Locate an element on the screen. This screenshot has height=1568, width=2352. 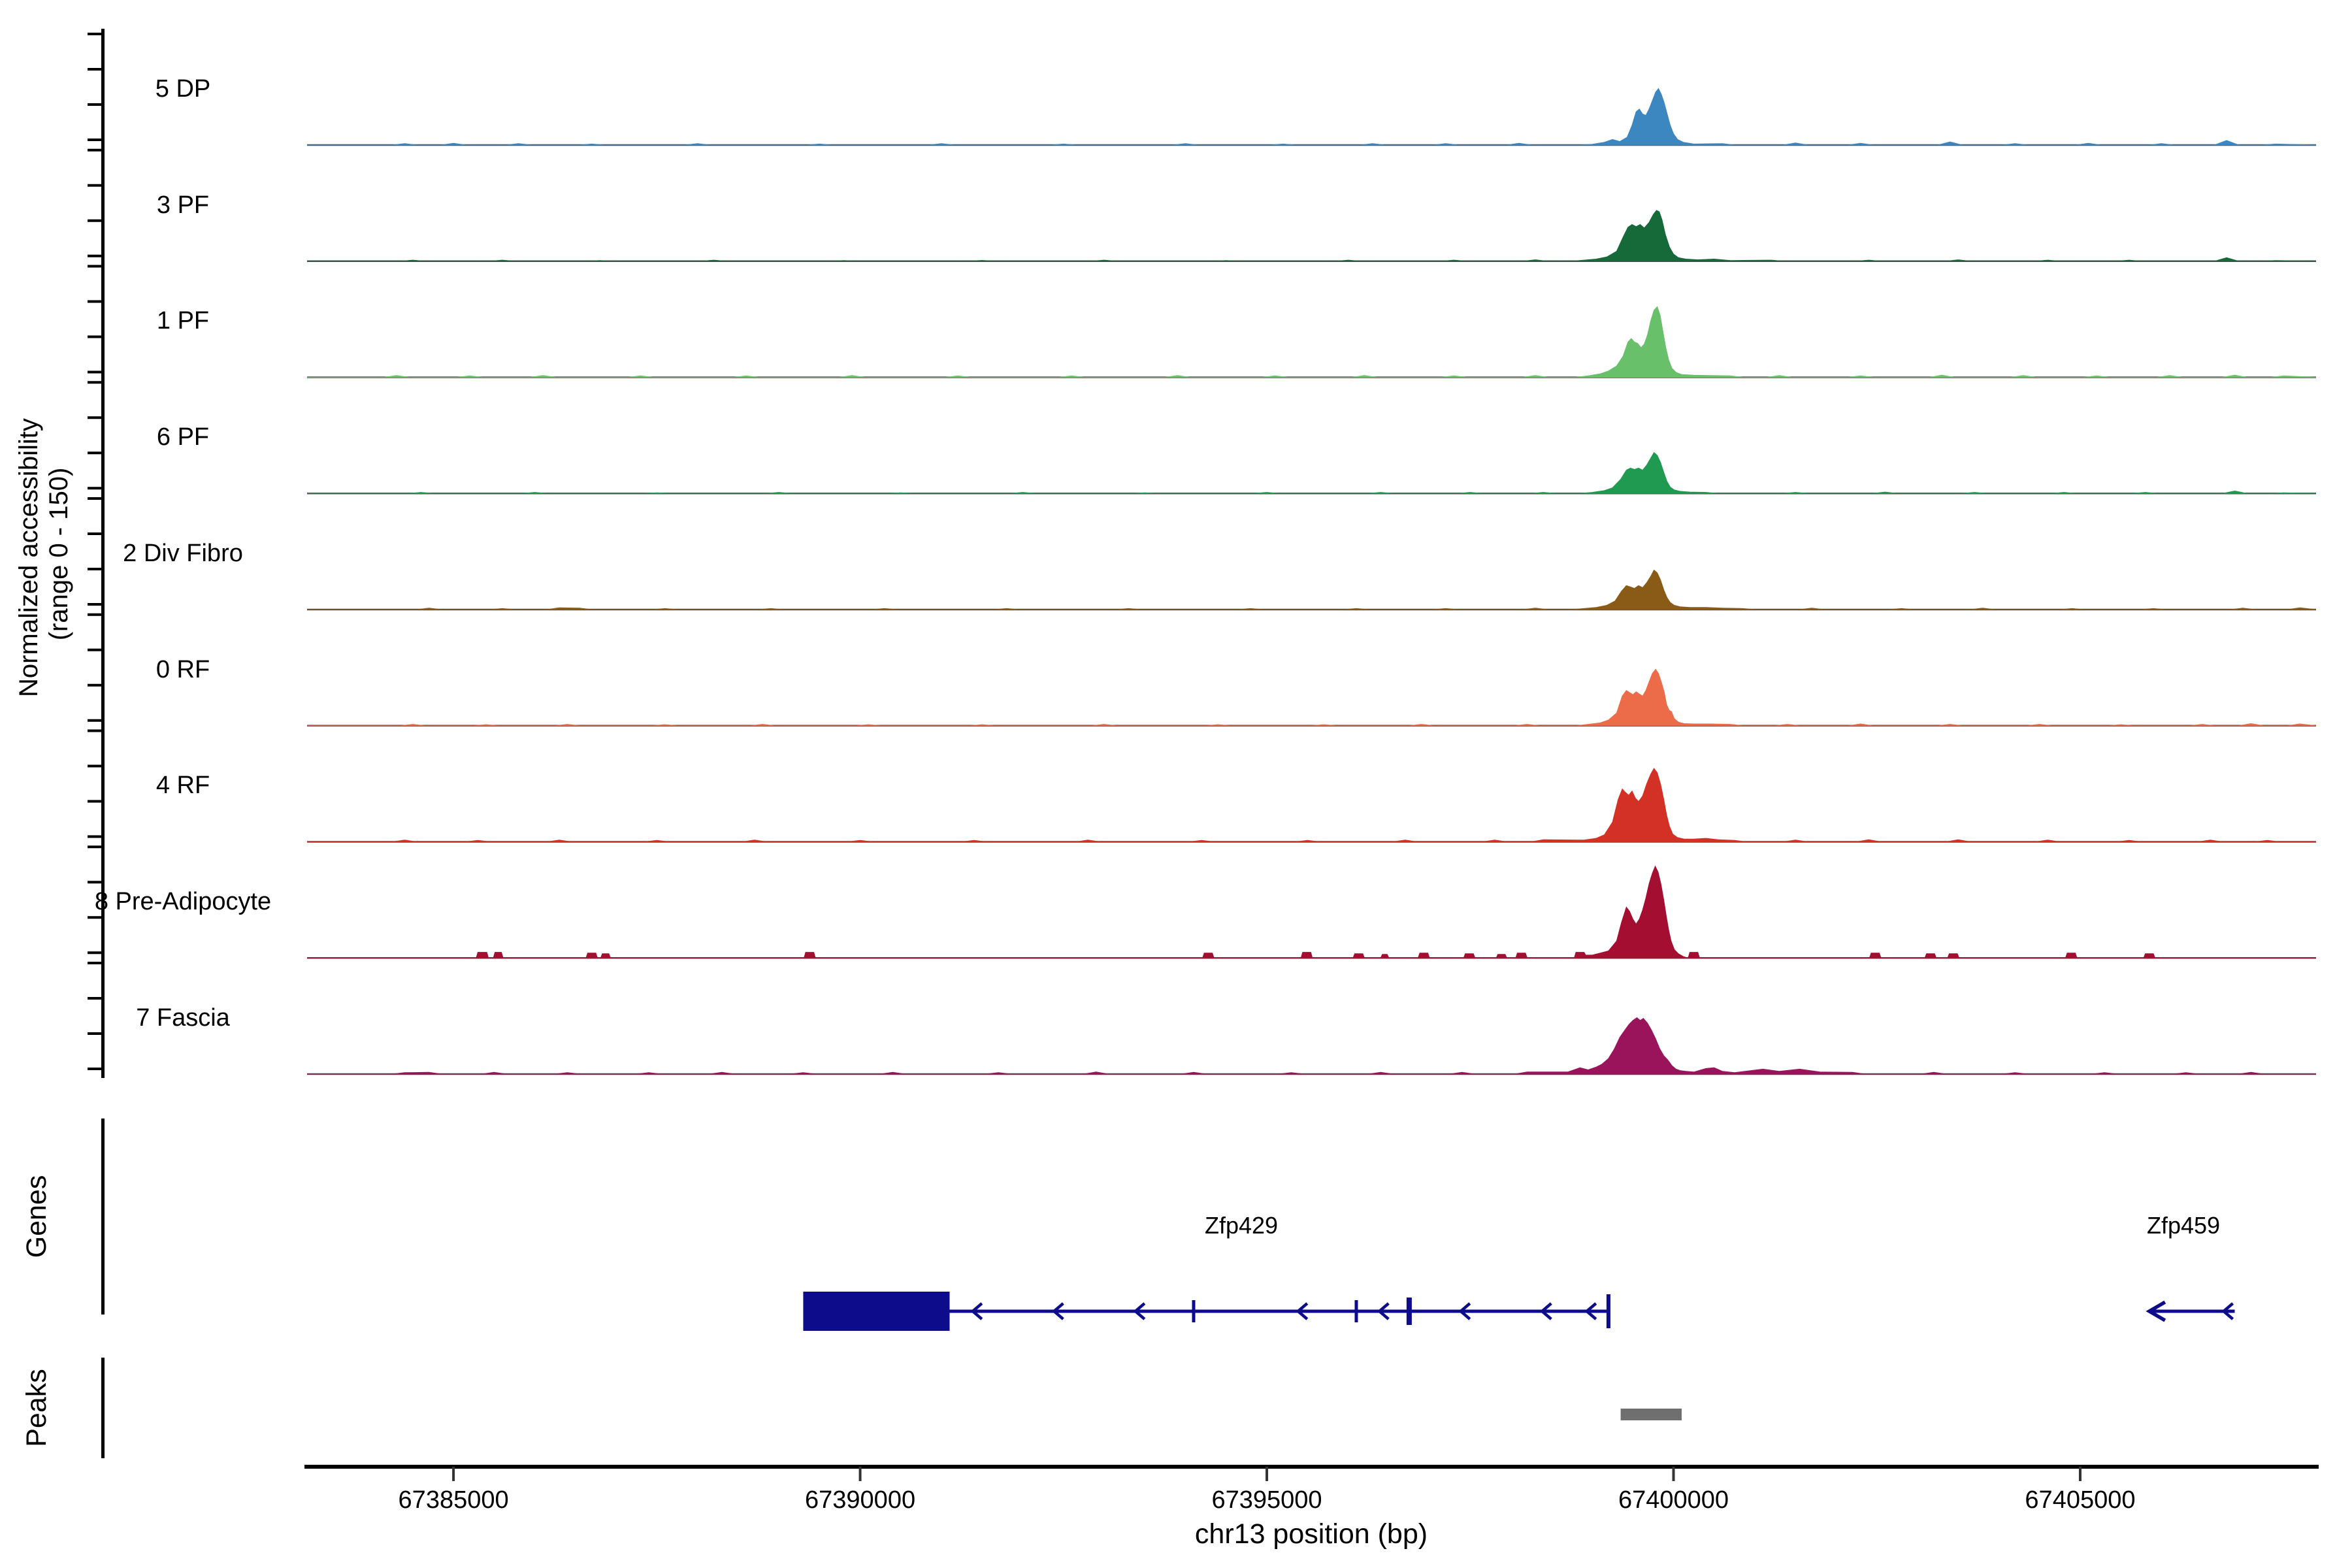
track-area-8-pre-adipocyte is located at coordinates (1311, 911).